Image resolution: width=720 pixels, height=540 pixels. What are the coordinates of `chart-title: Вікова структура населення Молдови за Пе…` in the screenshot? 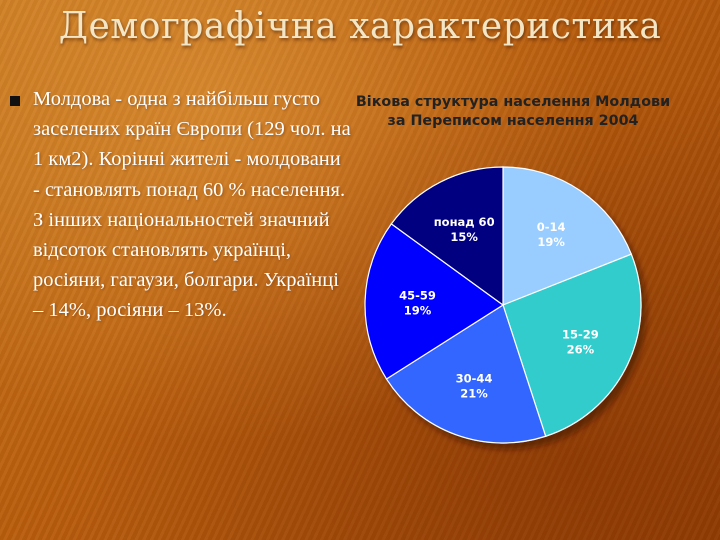 It's located at (513, 112).